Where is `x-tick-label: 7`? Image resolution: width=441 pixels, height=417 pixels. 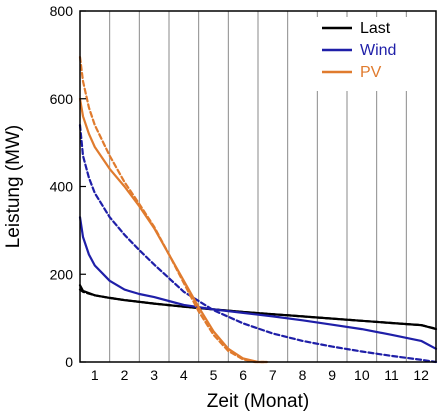
x-tick-label: 7 is located at coordinates (273, 375).